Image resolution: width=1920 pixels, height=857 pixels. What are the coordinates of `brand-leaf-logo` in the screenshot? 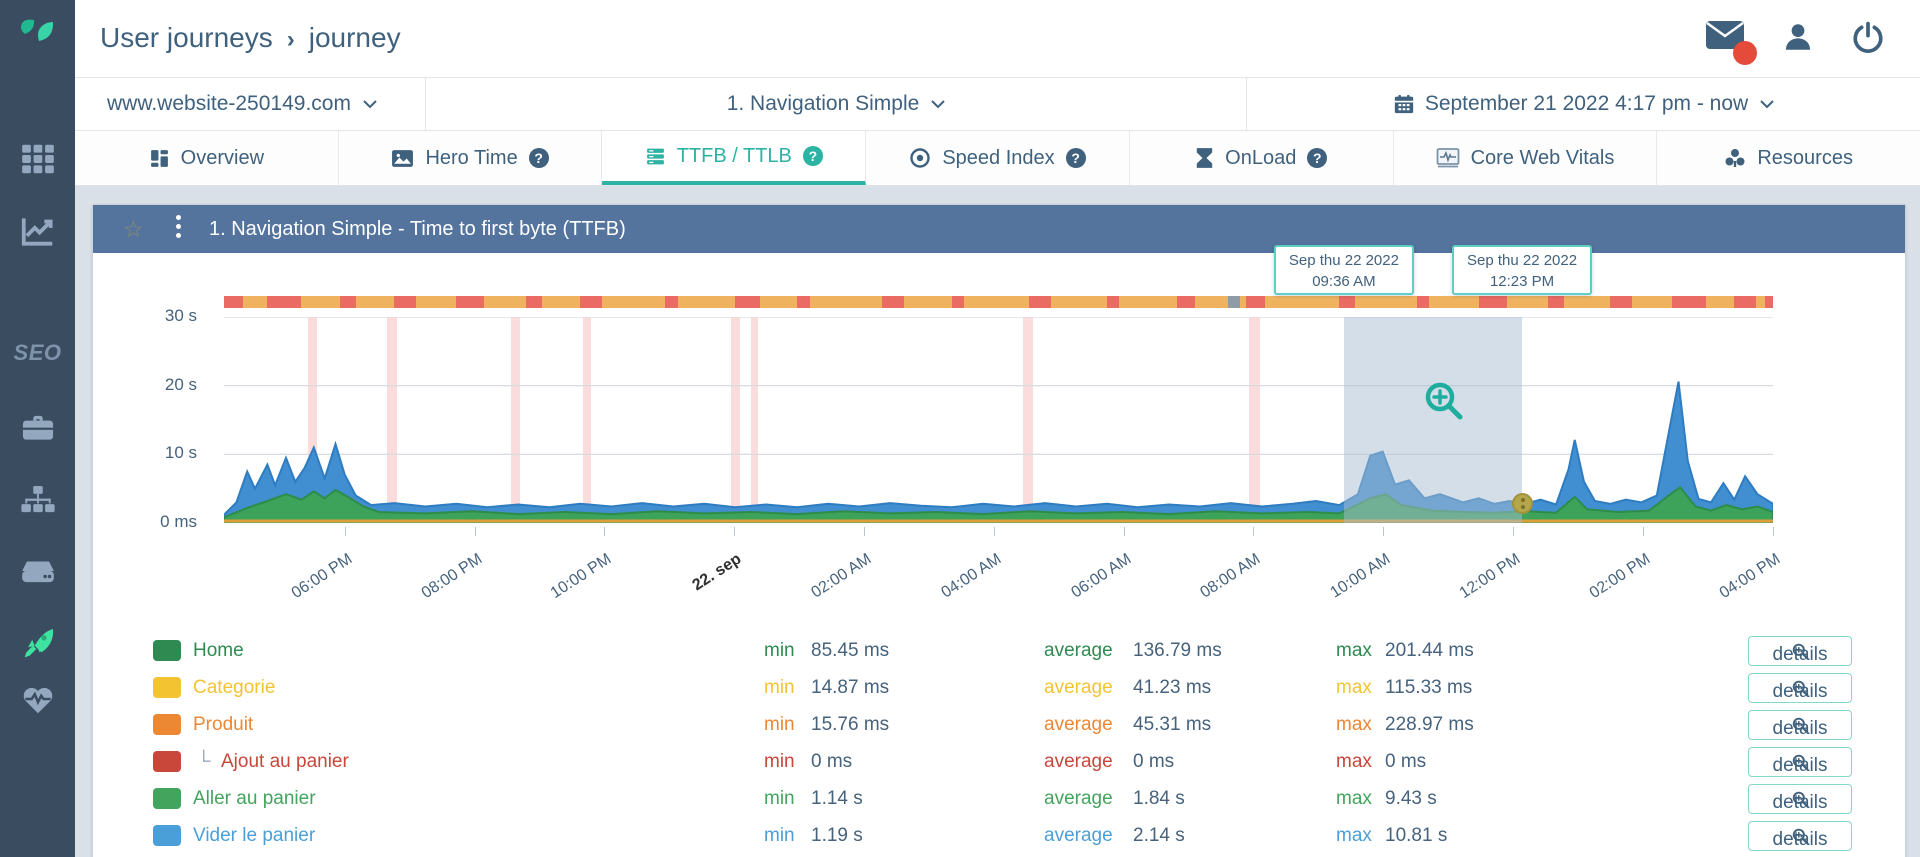 It's located at (37, 37).